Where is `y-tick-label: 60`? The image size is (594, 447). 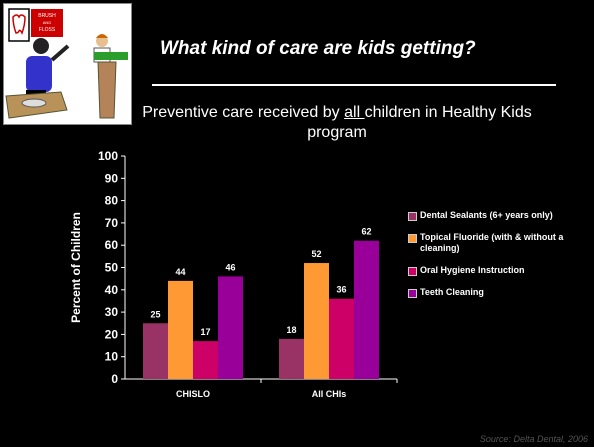 y-tick-label: 60 is located at coordinates (112, 245).